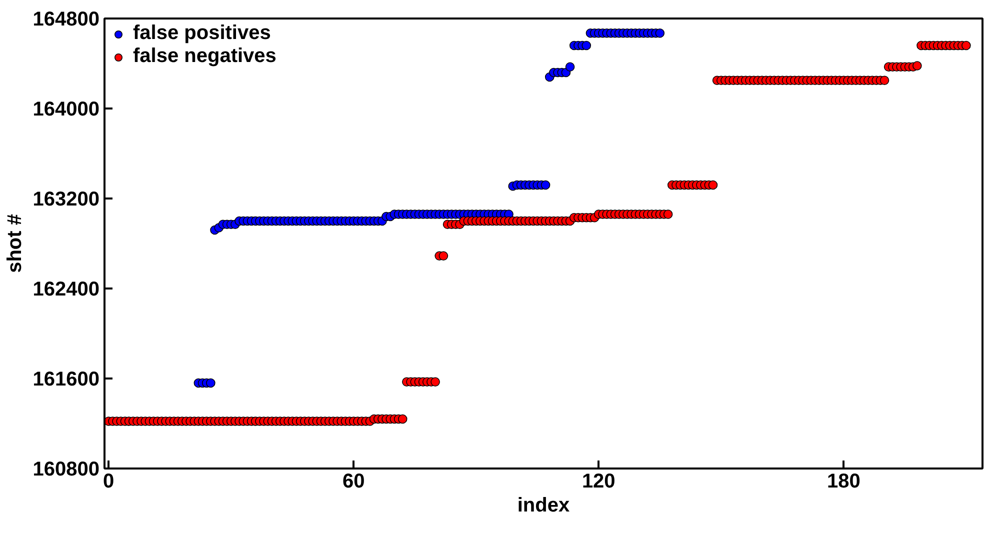 The image size is (1000, 533). Describe the element at coordinates (202, 33) in the screenshot. I see `legend-label: false positives` at that location.